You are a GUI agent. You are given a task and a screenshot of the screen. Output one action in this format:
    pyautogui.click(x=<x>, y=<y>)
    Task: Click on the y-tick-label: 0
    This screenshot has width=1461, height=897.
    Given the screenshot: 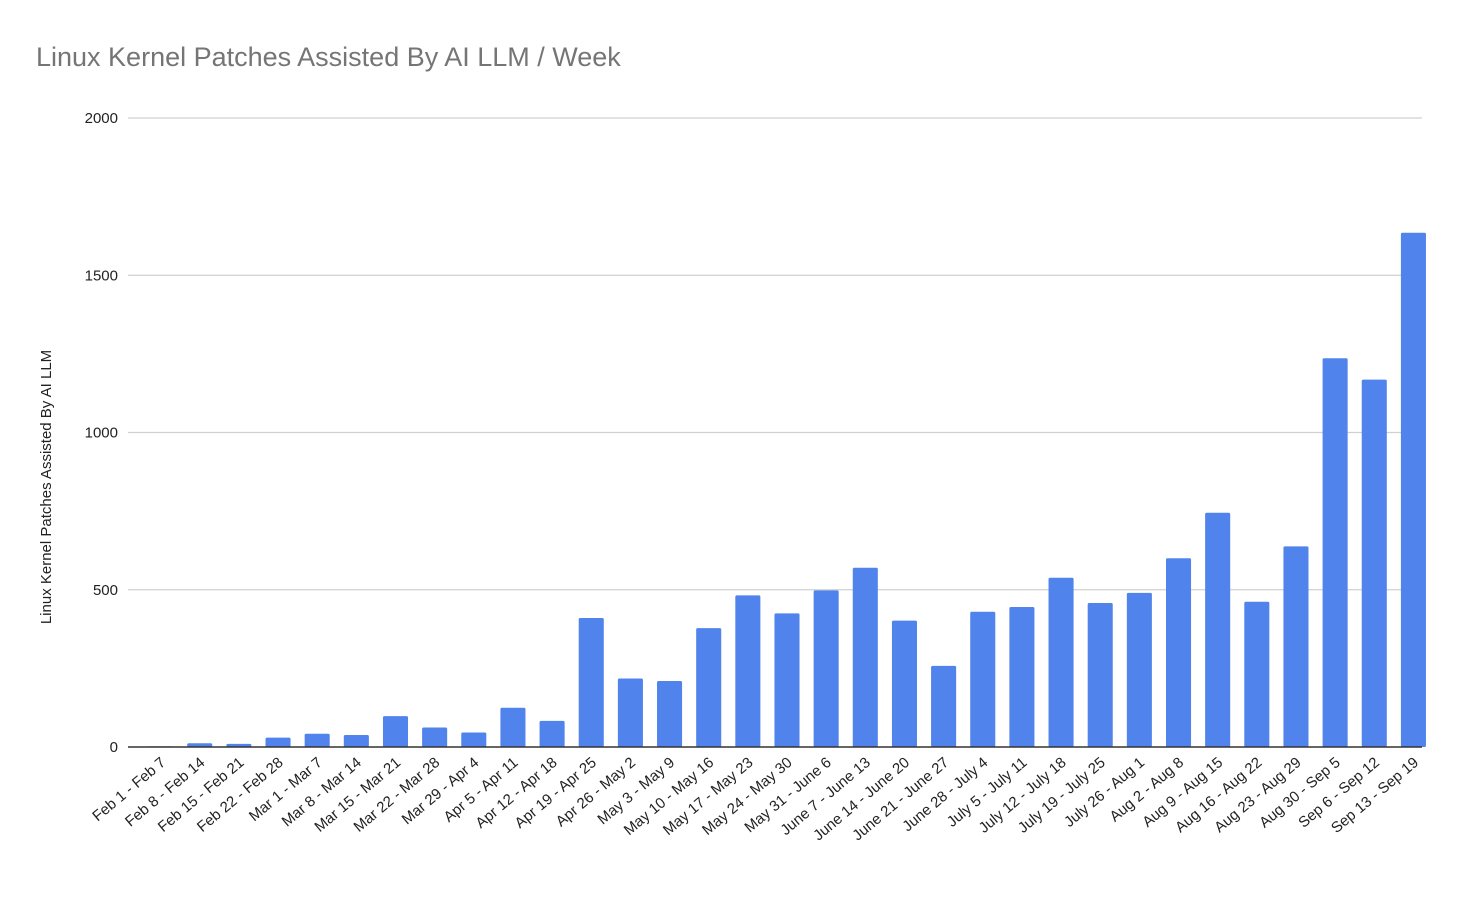 What is the action you would take?
    pyautogui.click(x=114, y=747)
    